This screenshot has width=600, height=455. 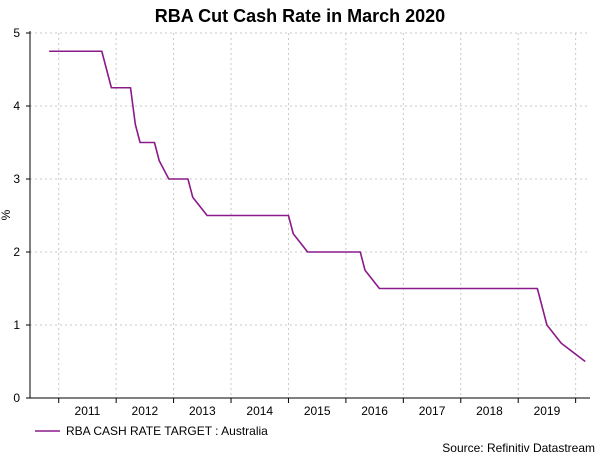 What do you see at coordinates (489, 411) in the screenshot?
I see `x-tick-label-2018: 2018` at bounding box center [489, 411].